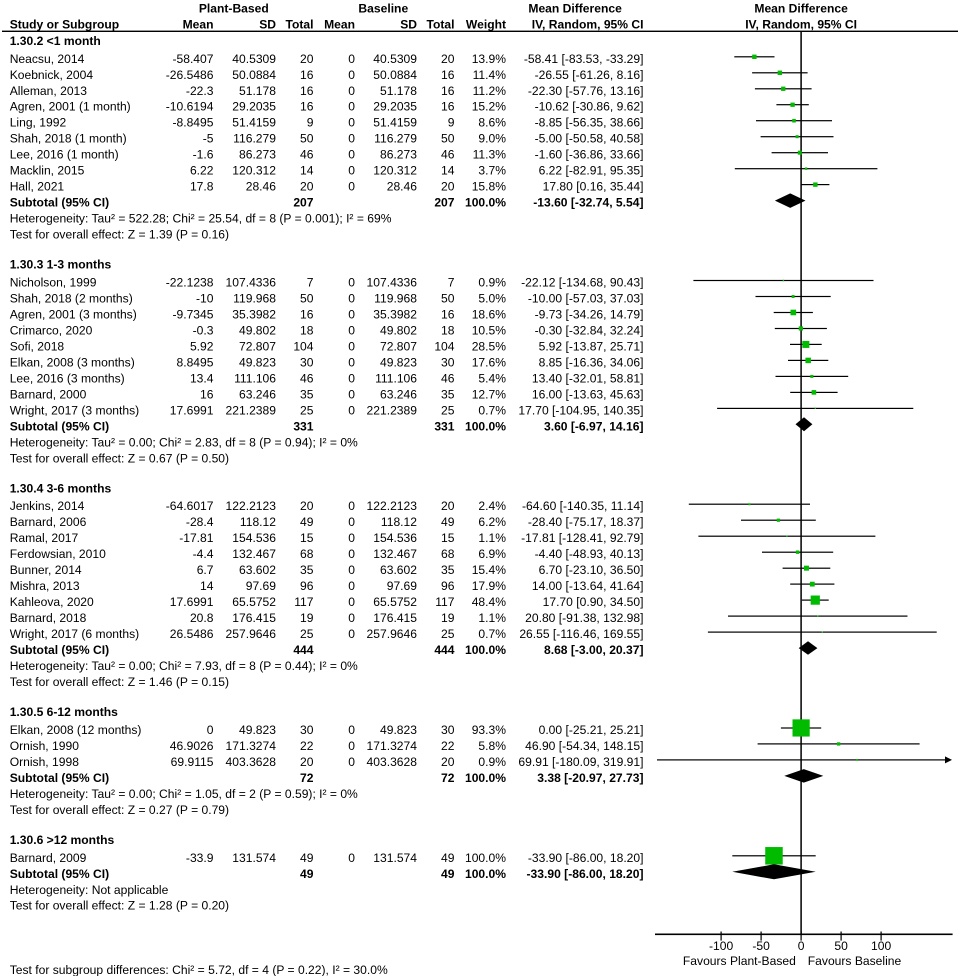 The width and height of the screenshot is (961, 976). I want to click on svg-text: -1.6, so click(203, 155).